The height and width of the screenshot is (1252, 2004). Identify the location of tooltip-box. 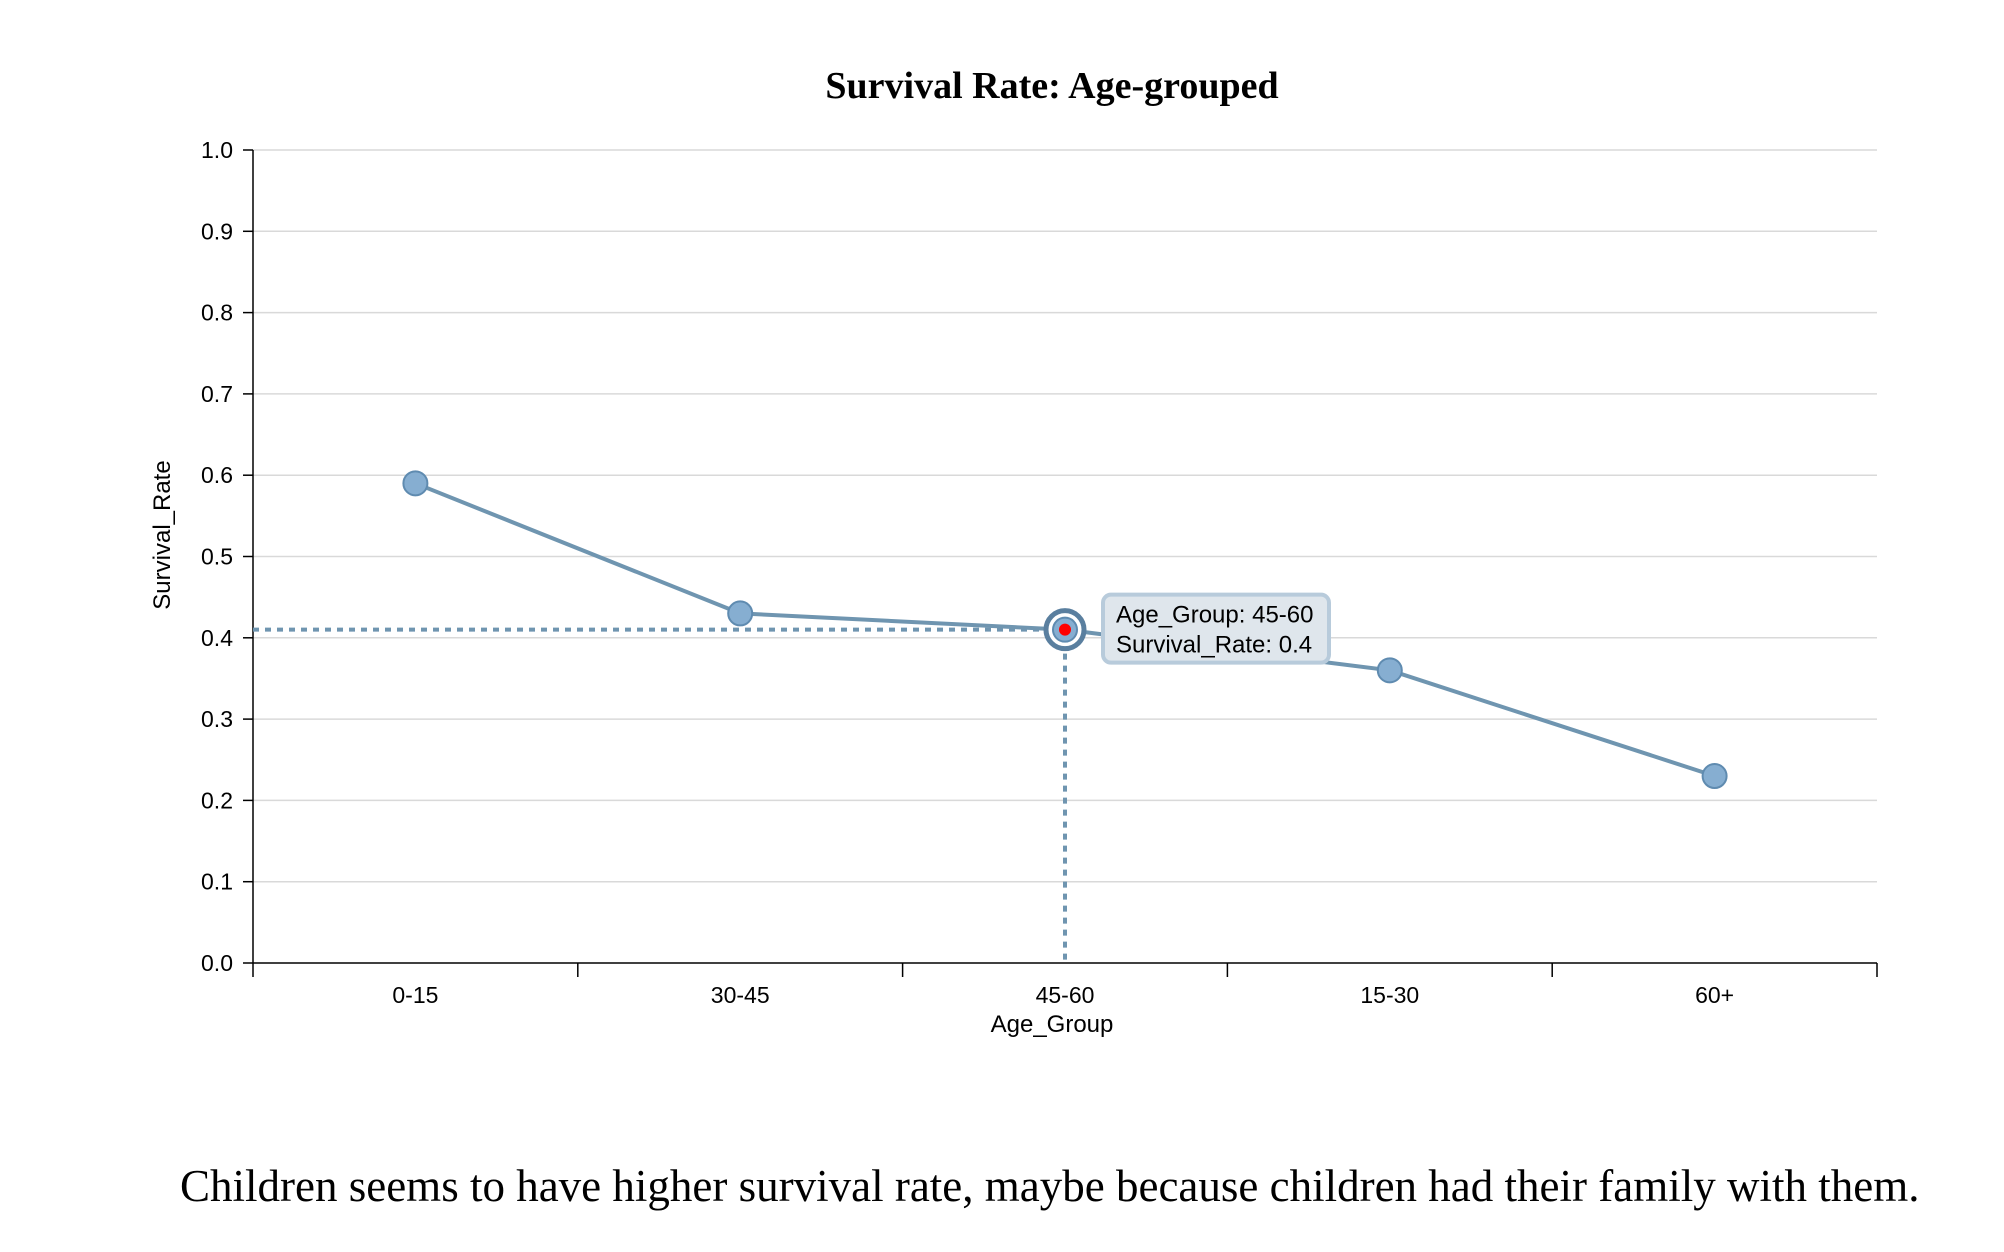
(1216, 628).